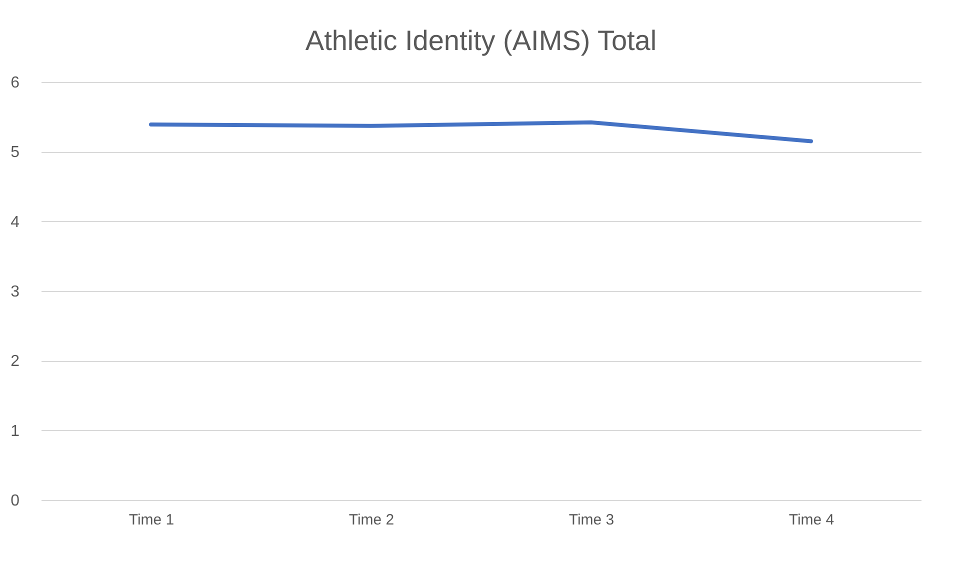 Image resolution: width=963 pixels, height=580 pixels. What do you see at coordinates (591, 520) in the screenshot?
I see `x-tick-label: Time 3` at bounding box center [591, 520].